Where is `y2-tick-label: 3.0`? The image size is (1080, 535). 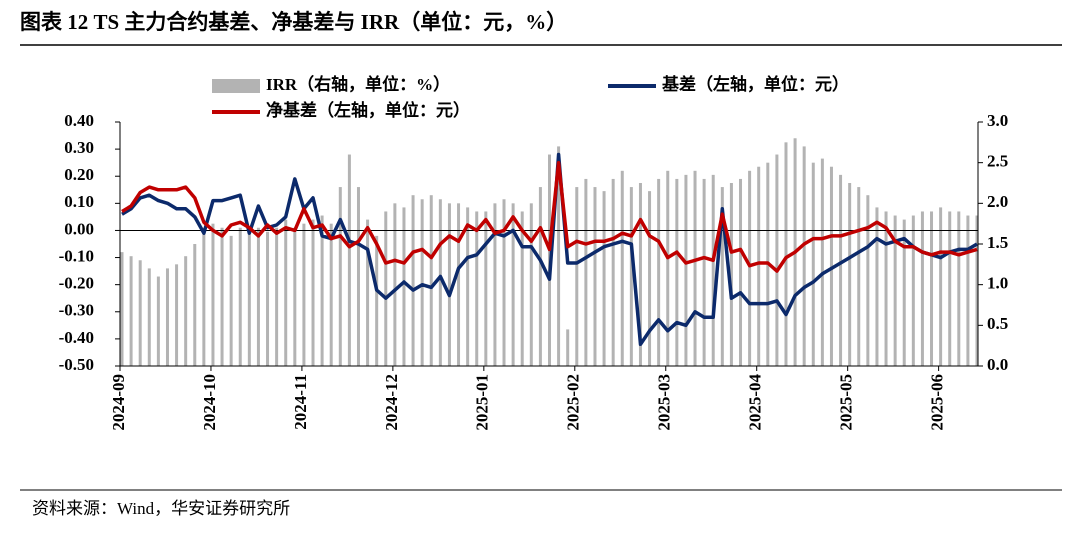 y2-tick-label: 3.0 is located at coordinates (997, 120).